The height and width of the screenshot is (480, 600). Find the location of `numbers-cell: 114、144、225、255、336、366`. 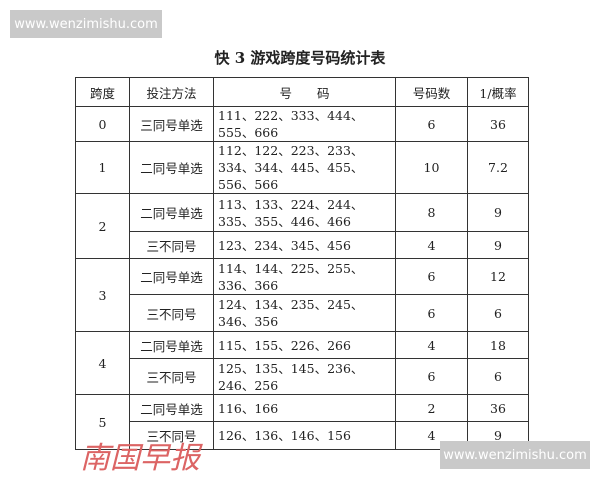

numbers-cell: 114、144、225、255、336、366 is located at coordinates (304, 276).